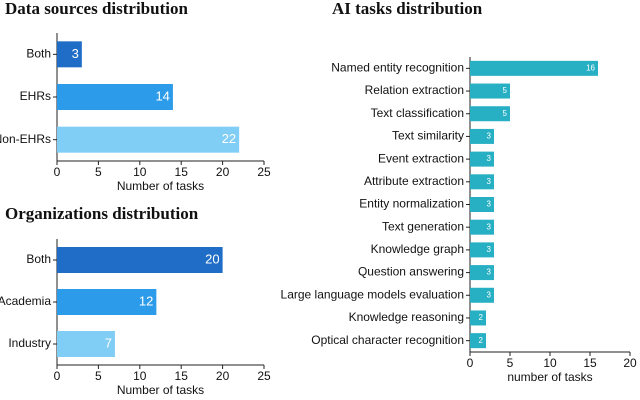  Describe the element at coordinates (414, 181) in the screenshot. I see `y-tick-label: Attribute extraction` at that location.